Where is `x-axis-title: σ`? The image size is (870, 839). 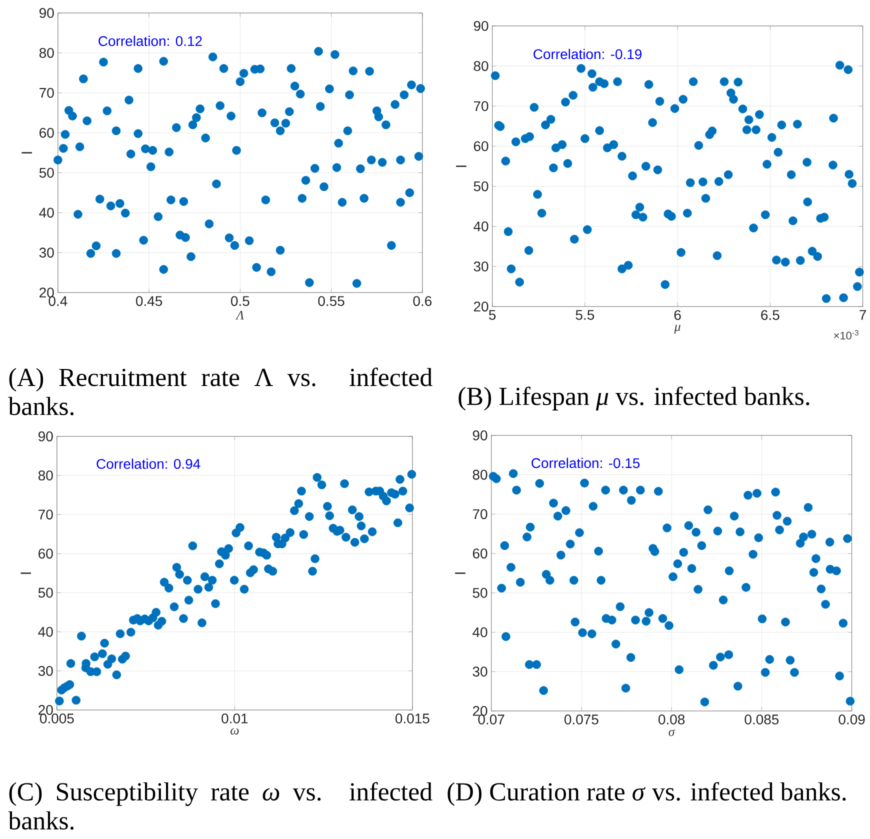 x-axis-title: σ is located at coordinates (672, 732).